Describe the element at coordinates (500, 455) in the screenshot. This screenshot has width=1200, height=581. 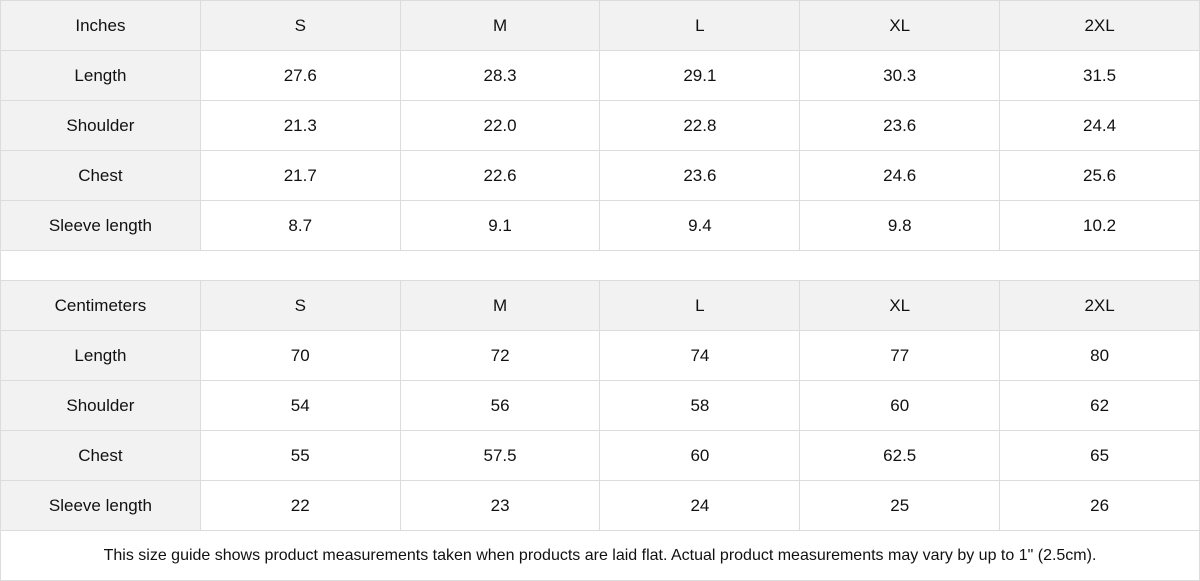
I see `measurement-value: 57.5` at that location.